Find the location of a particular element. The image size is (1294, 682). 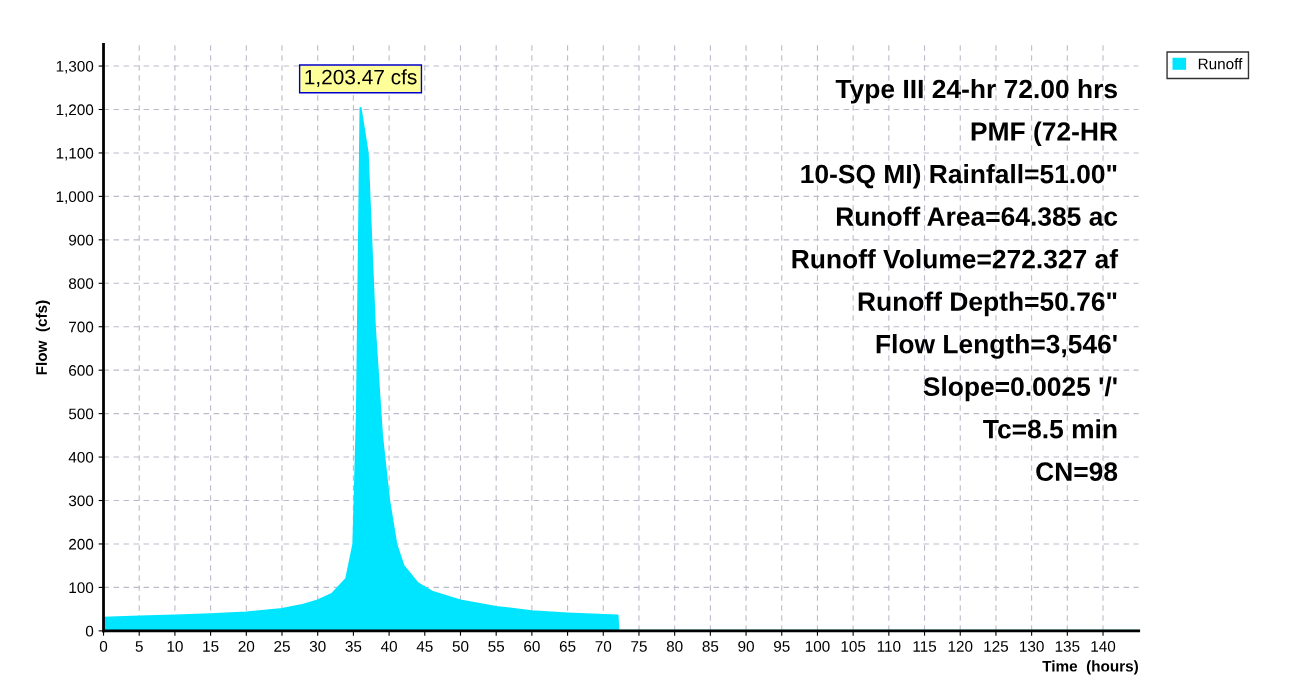

x-tick-label: 125 is located at coordinates (996, 646).